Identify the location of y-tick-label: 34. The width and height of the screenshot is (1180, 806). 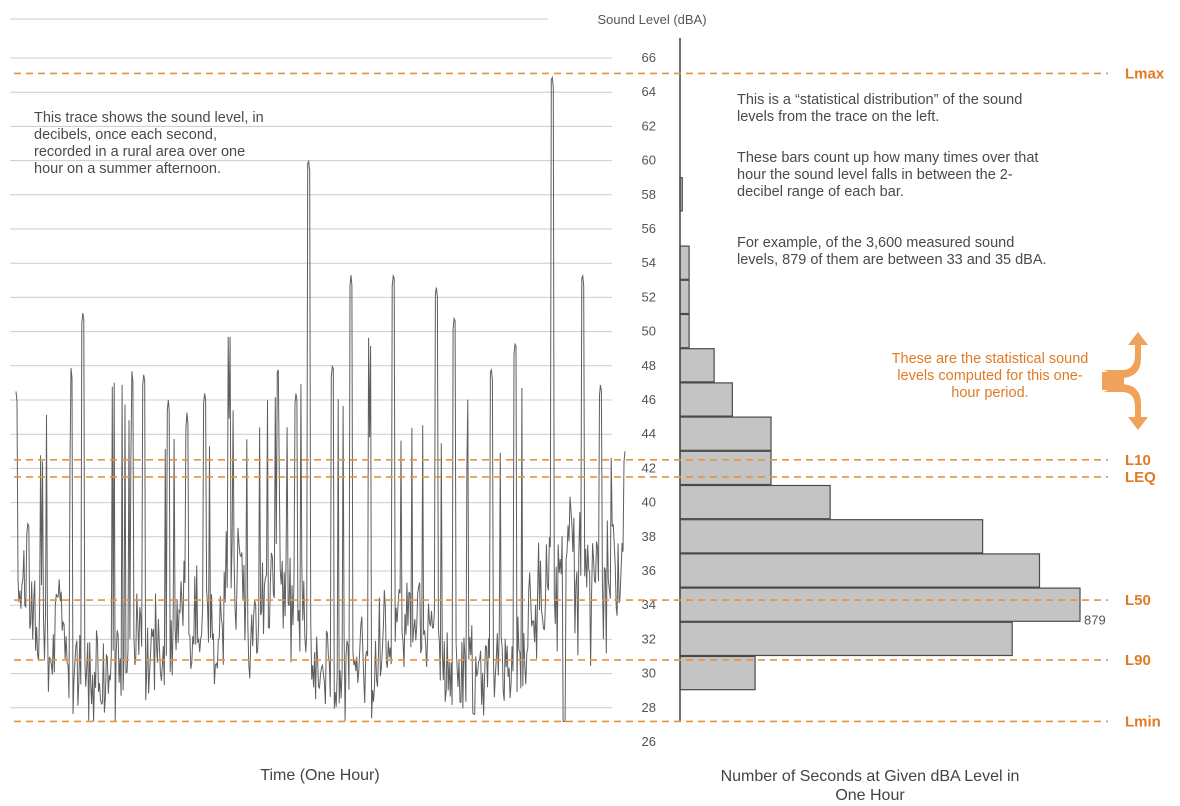
(649, 604).